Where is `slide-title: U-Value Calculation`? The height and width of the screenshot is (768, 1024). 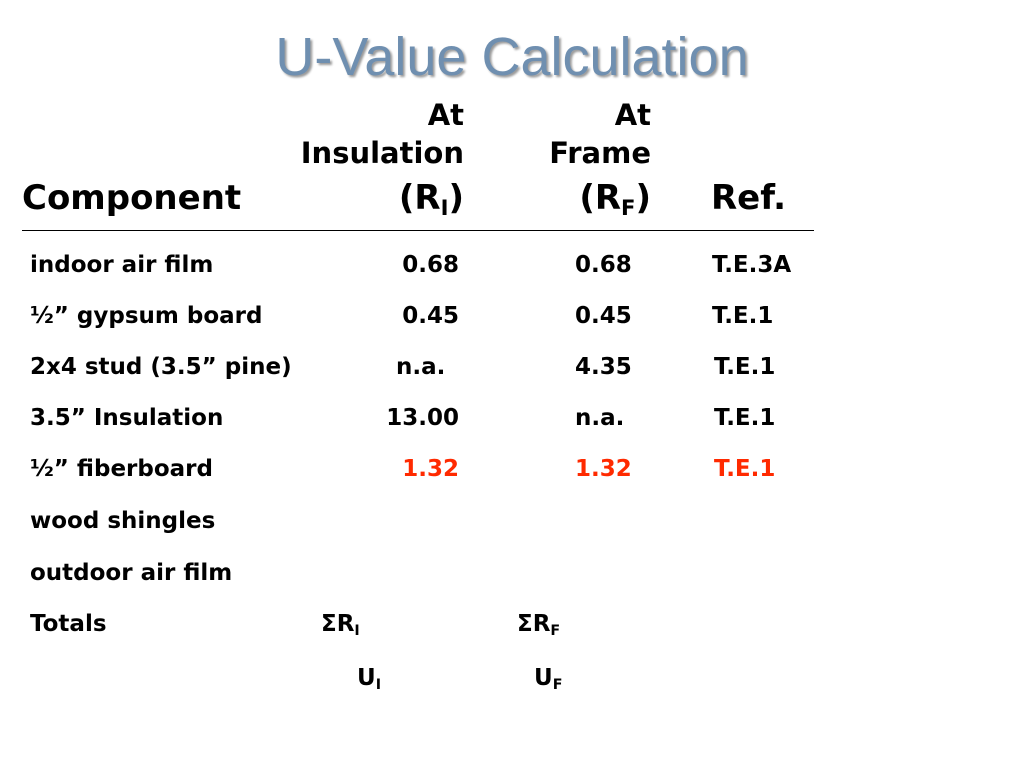 slide-title: U-Value Calculation is located at coordinates (512, 57).